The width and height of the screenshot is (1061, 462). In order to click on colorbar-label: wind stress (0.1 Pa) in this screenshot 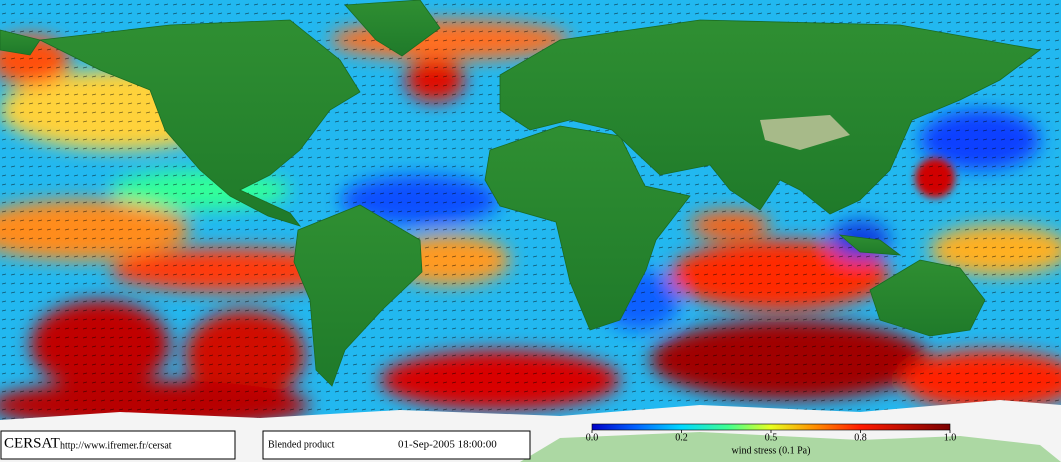, I will do `click(771, 450)`.